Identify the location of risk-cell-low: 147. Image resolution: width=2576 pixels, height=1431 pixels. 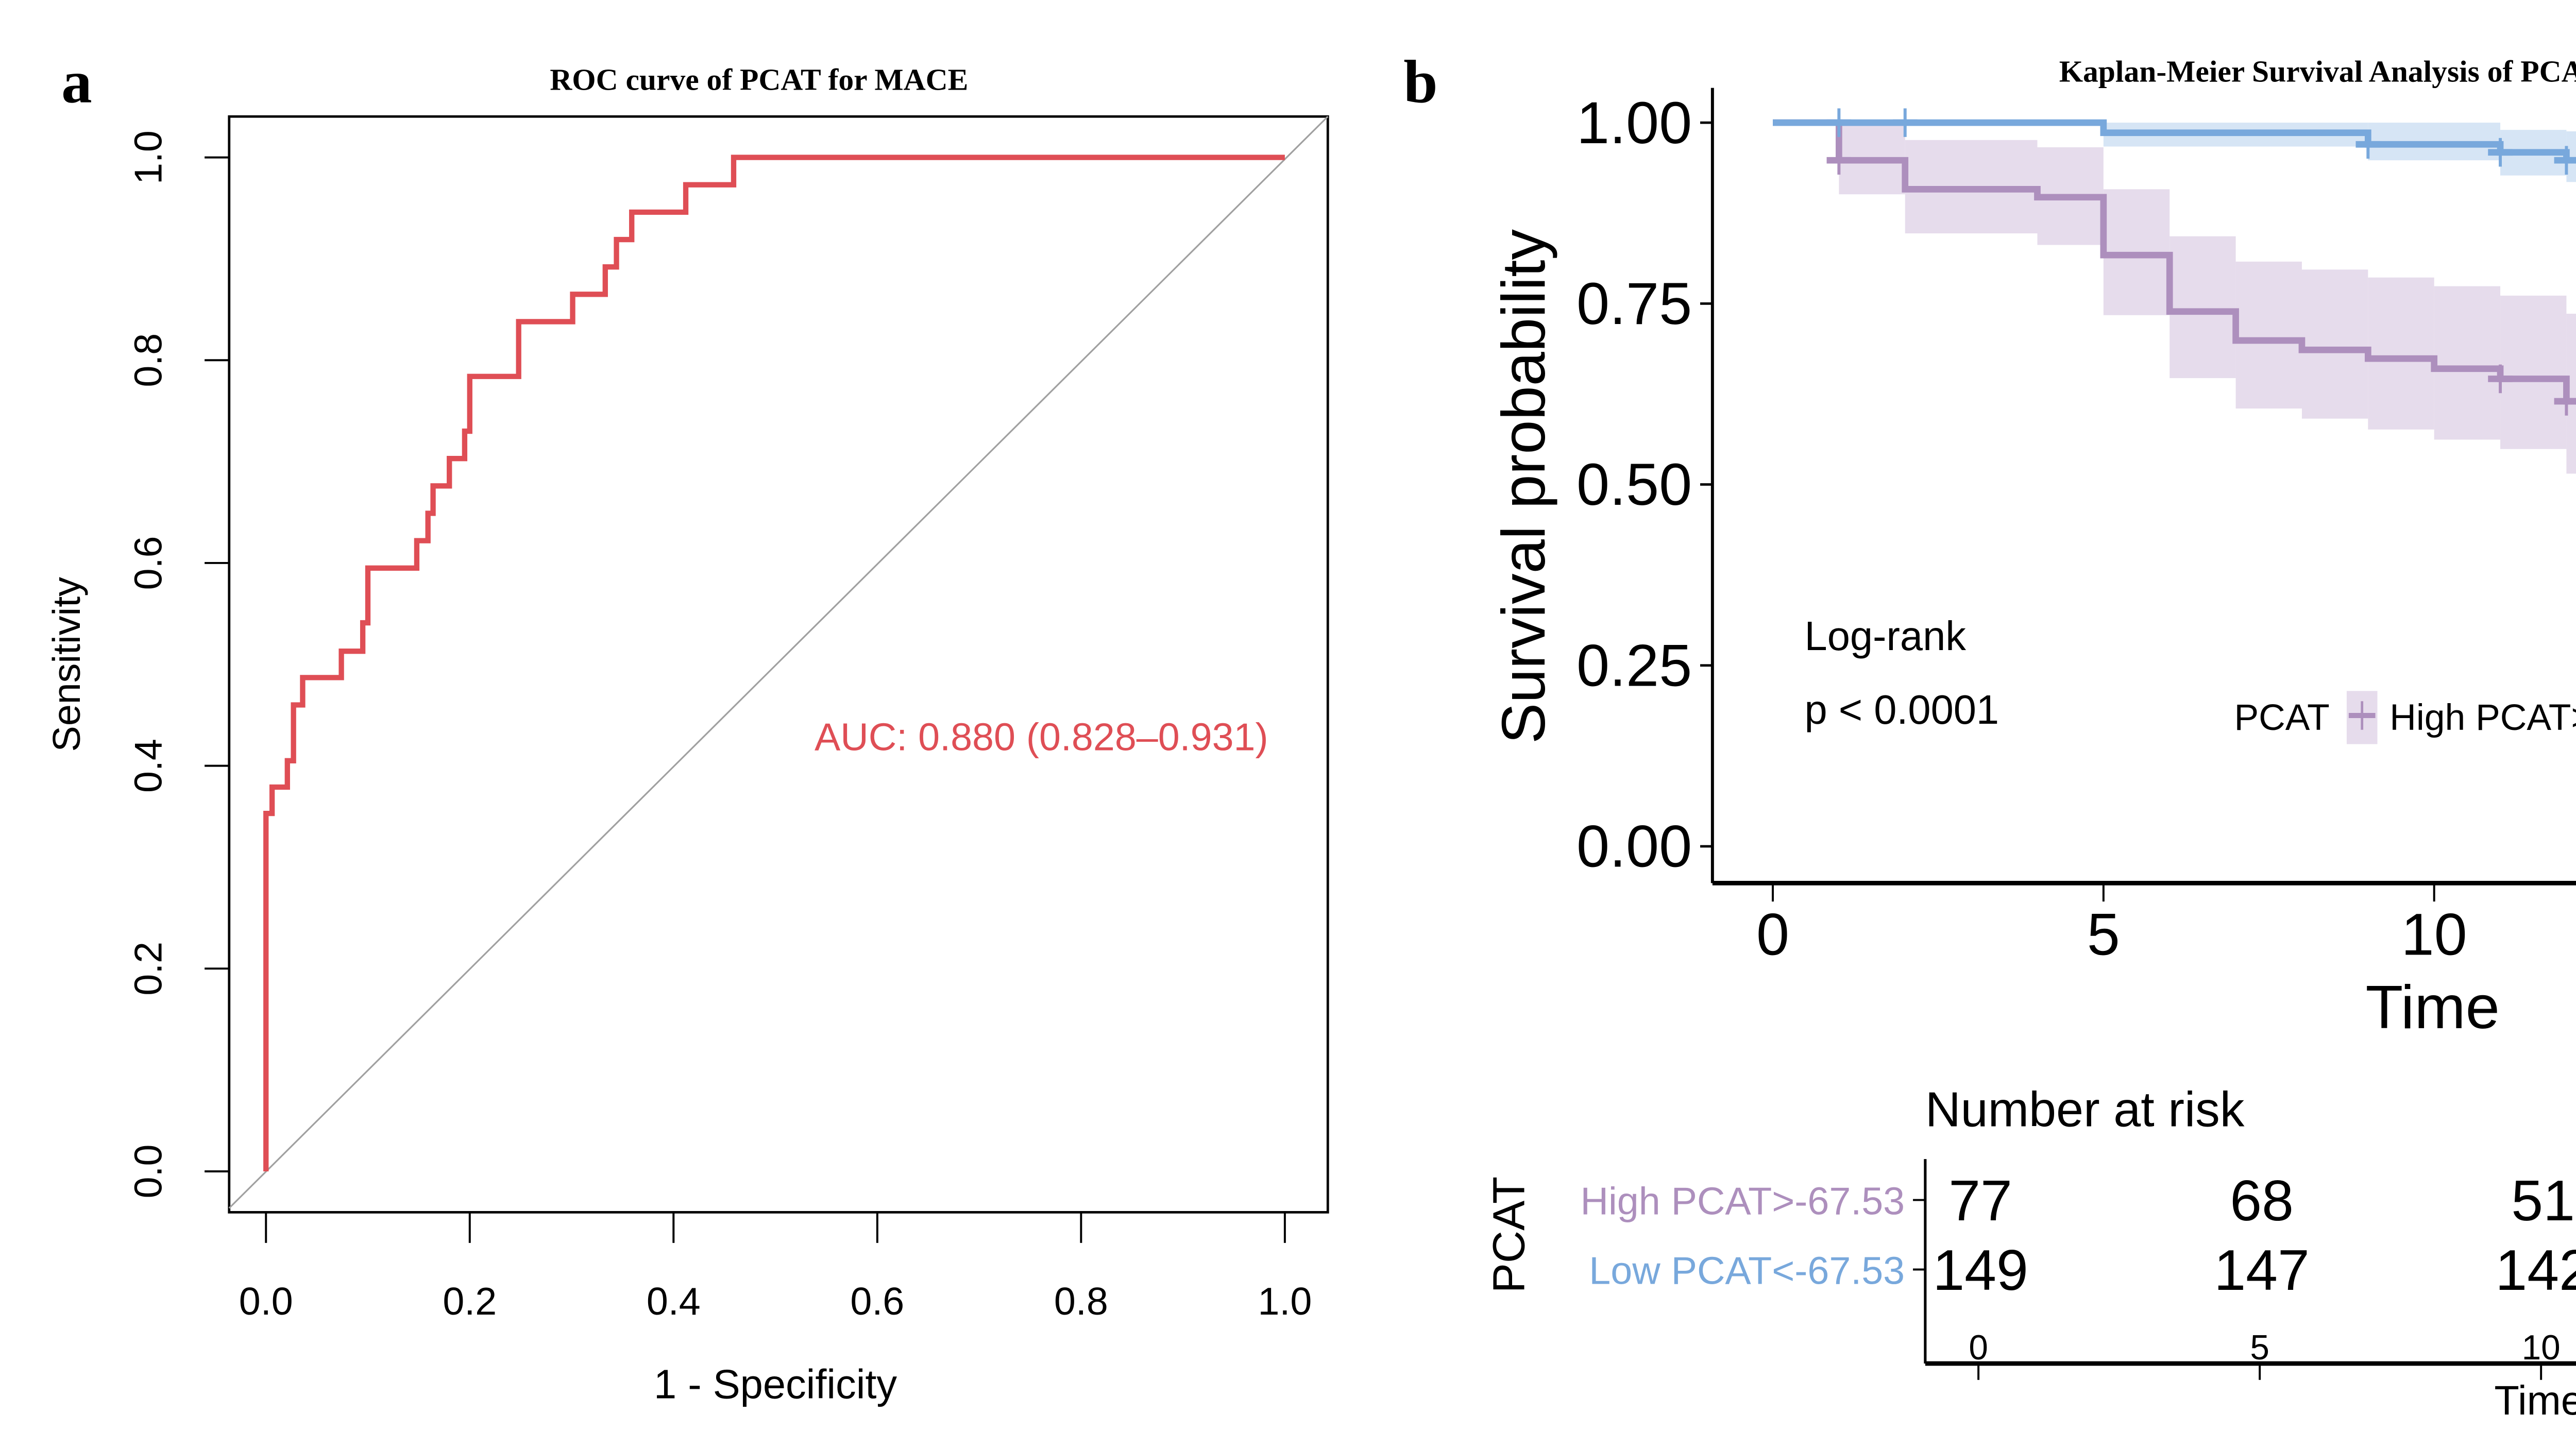
(2261, 1270).